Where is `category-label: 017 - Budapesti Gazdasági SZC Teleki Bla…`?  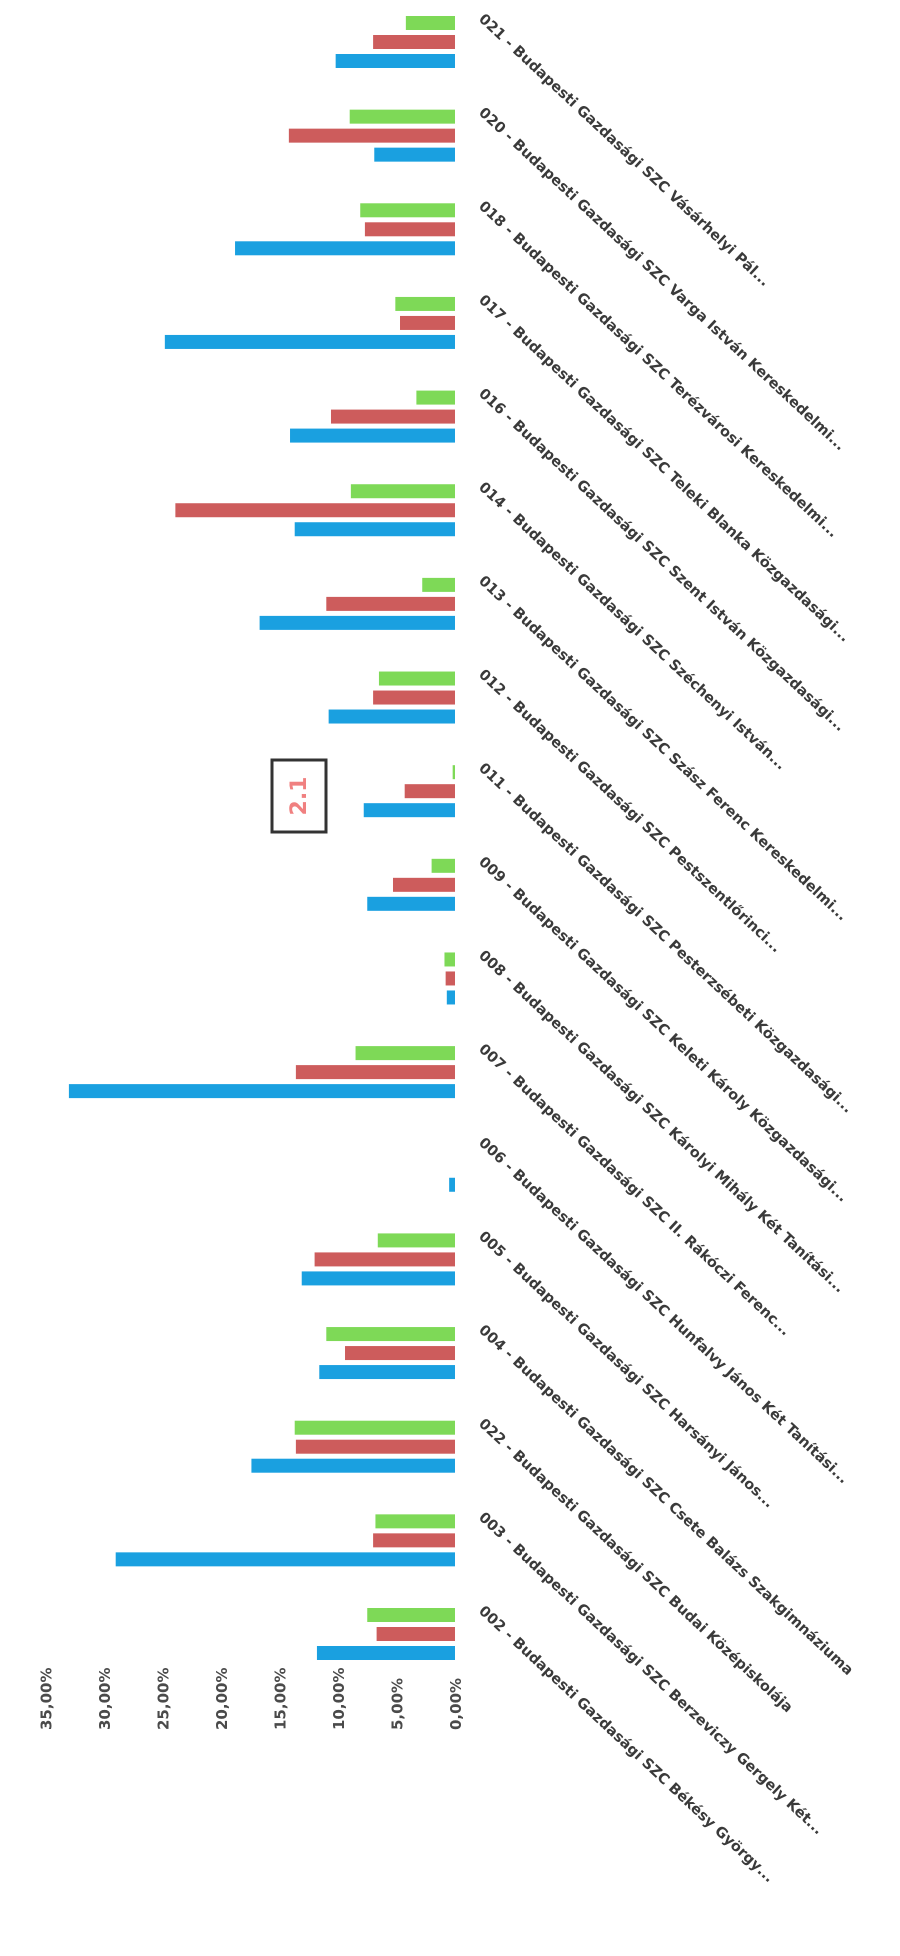 category-label: 017 - Budapesti Gazdasági SZC Teleki Bla… is located at coordinates (663, 468).